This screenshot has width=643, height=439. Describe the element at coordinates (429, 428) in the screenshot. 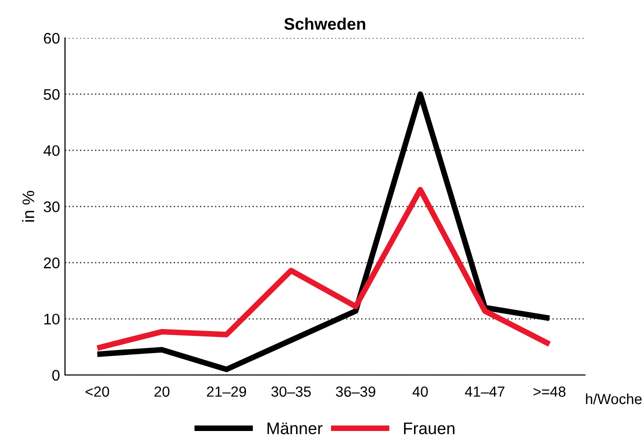

I see `legend-label: Frauen` at that location.